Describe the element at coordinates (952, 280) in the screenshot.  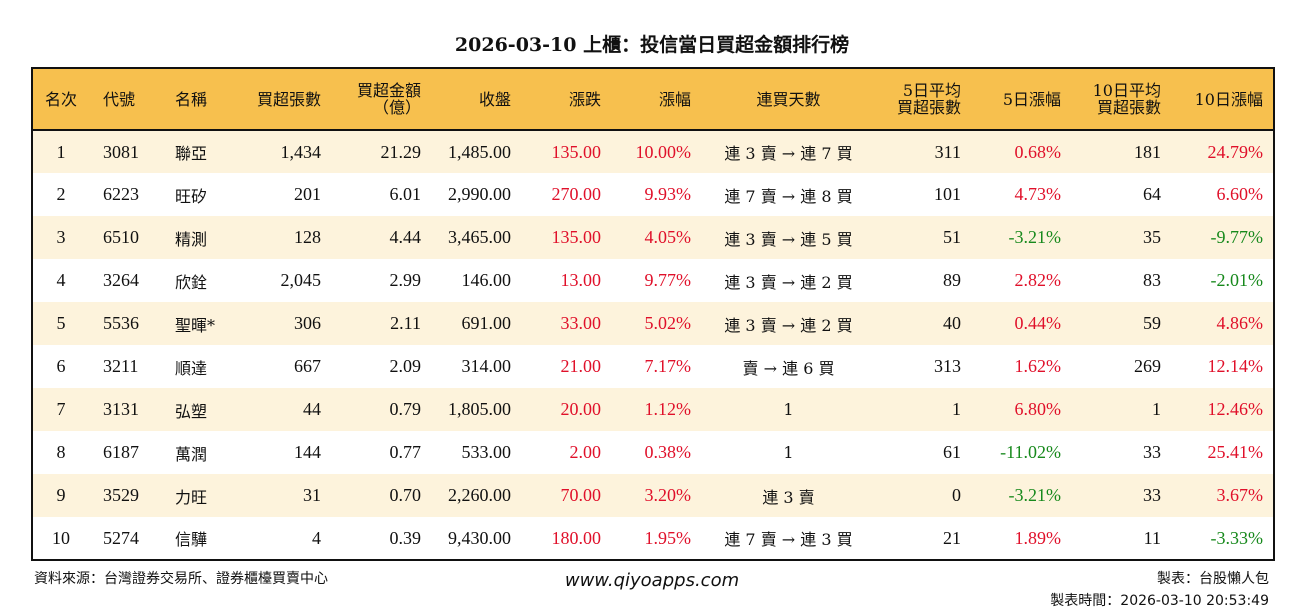
I see `cell-avg5-lots: 89` at that location.